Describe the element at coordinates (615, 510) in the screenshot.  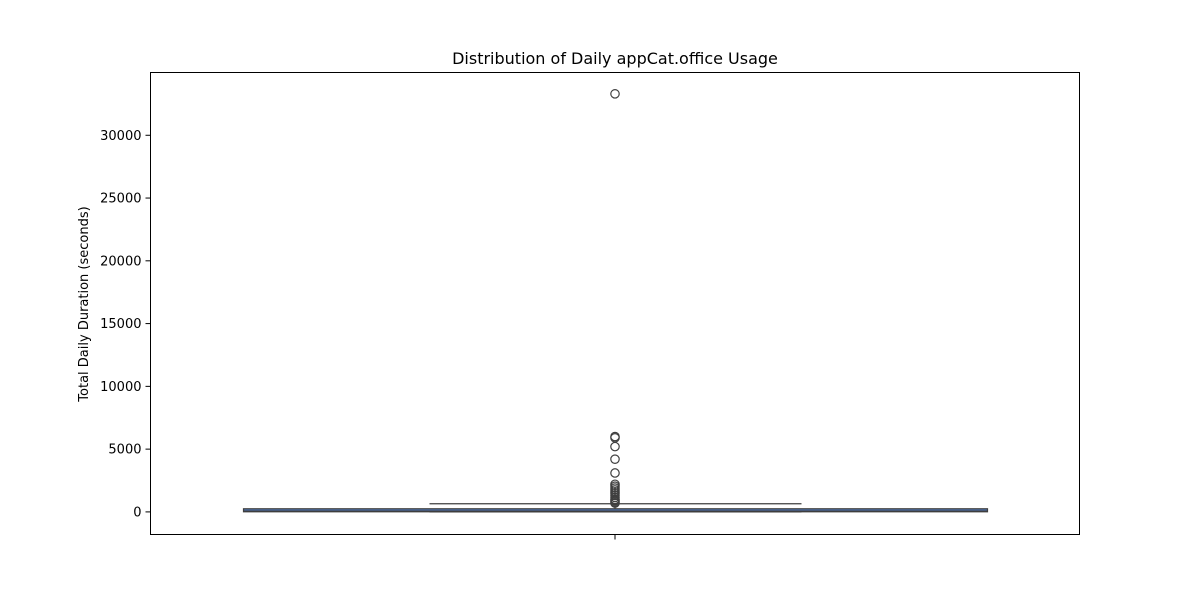
I see `iqr-box` at that location.